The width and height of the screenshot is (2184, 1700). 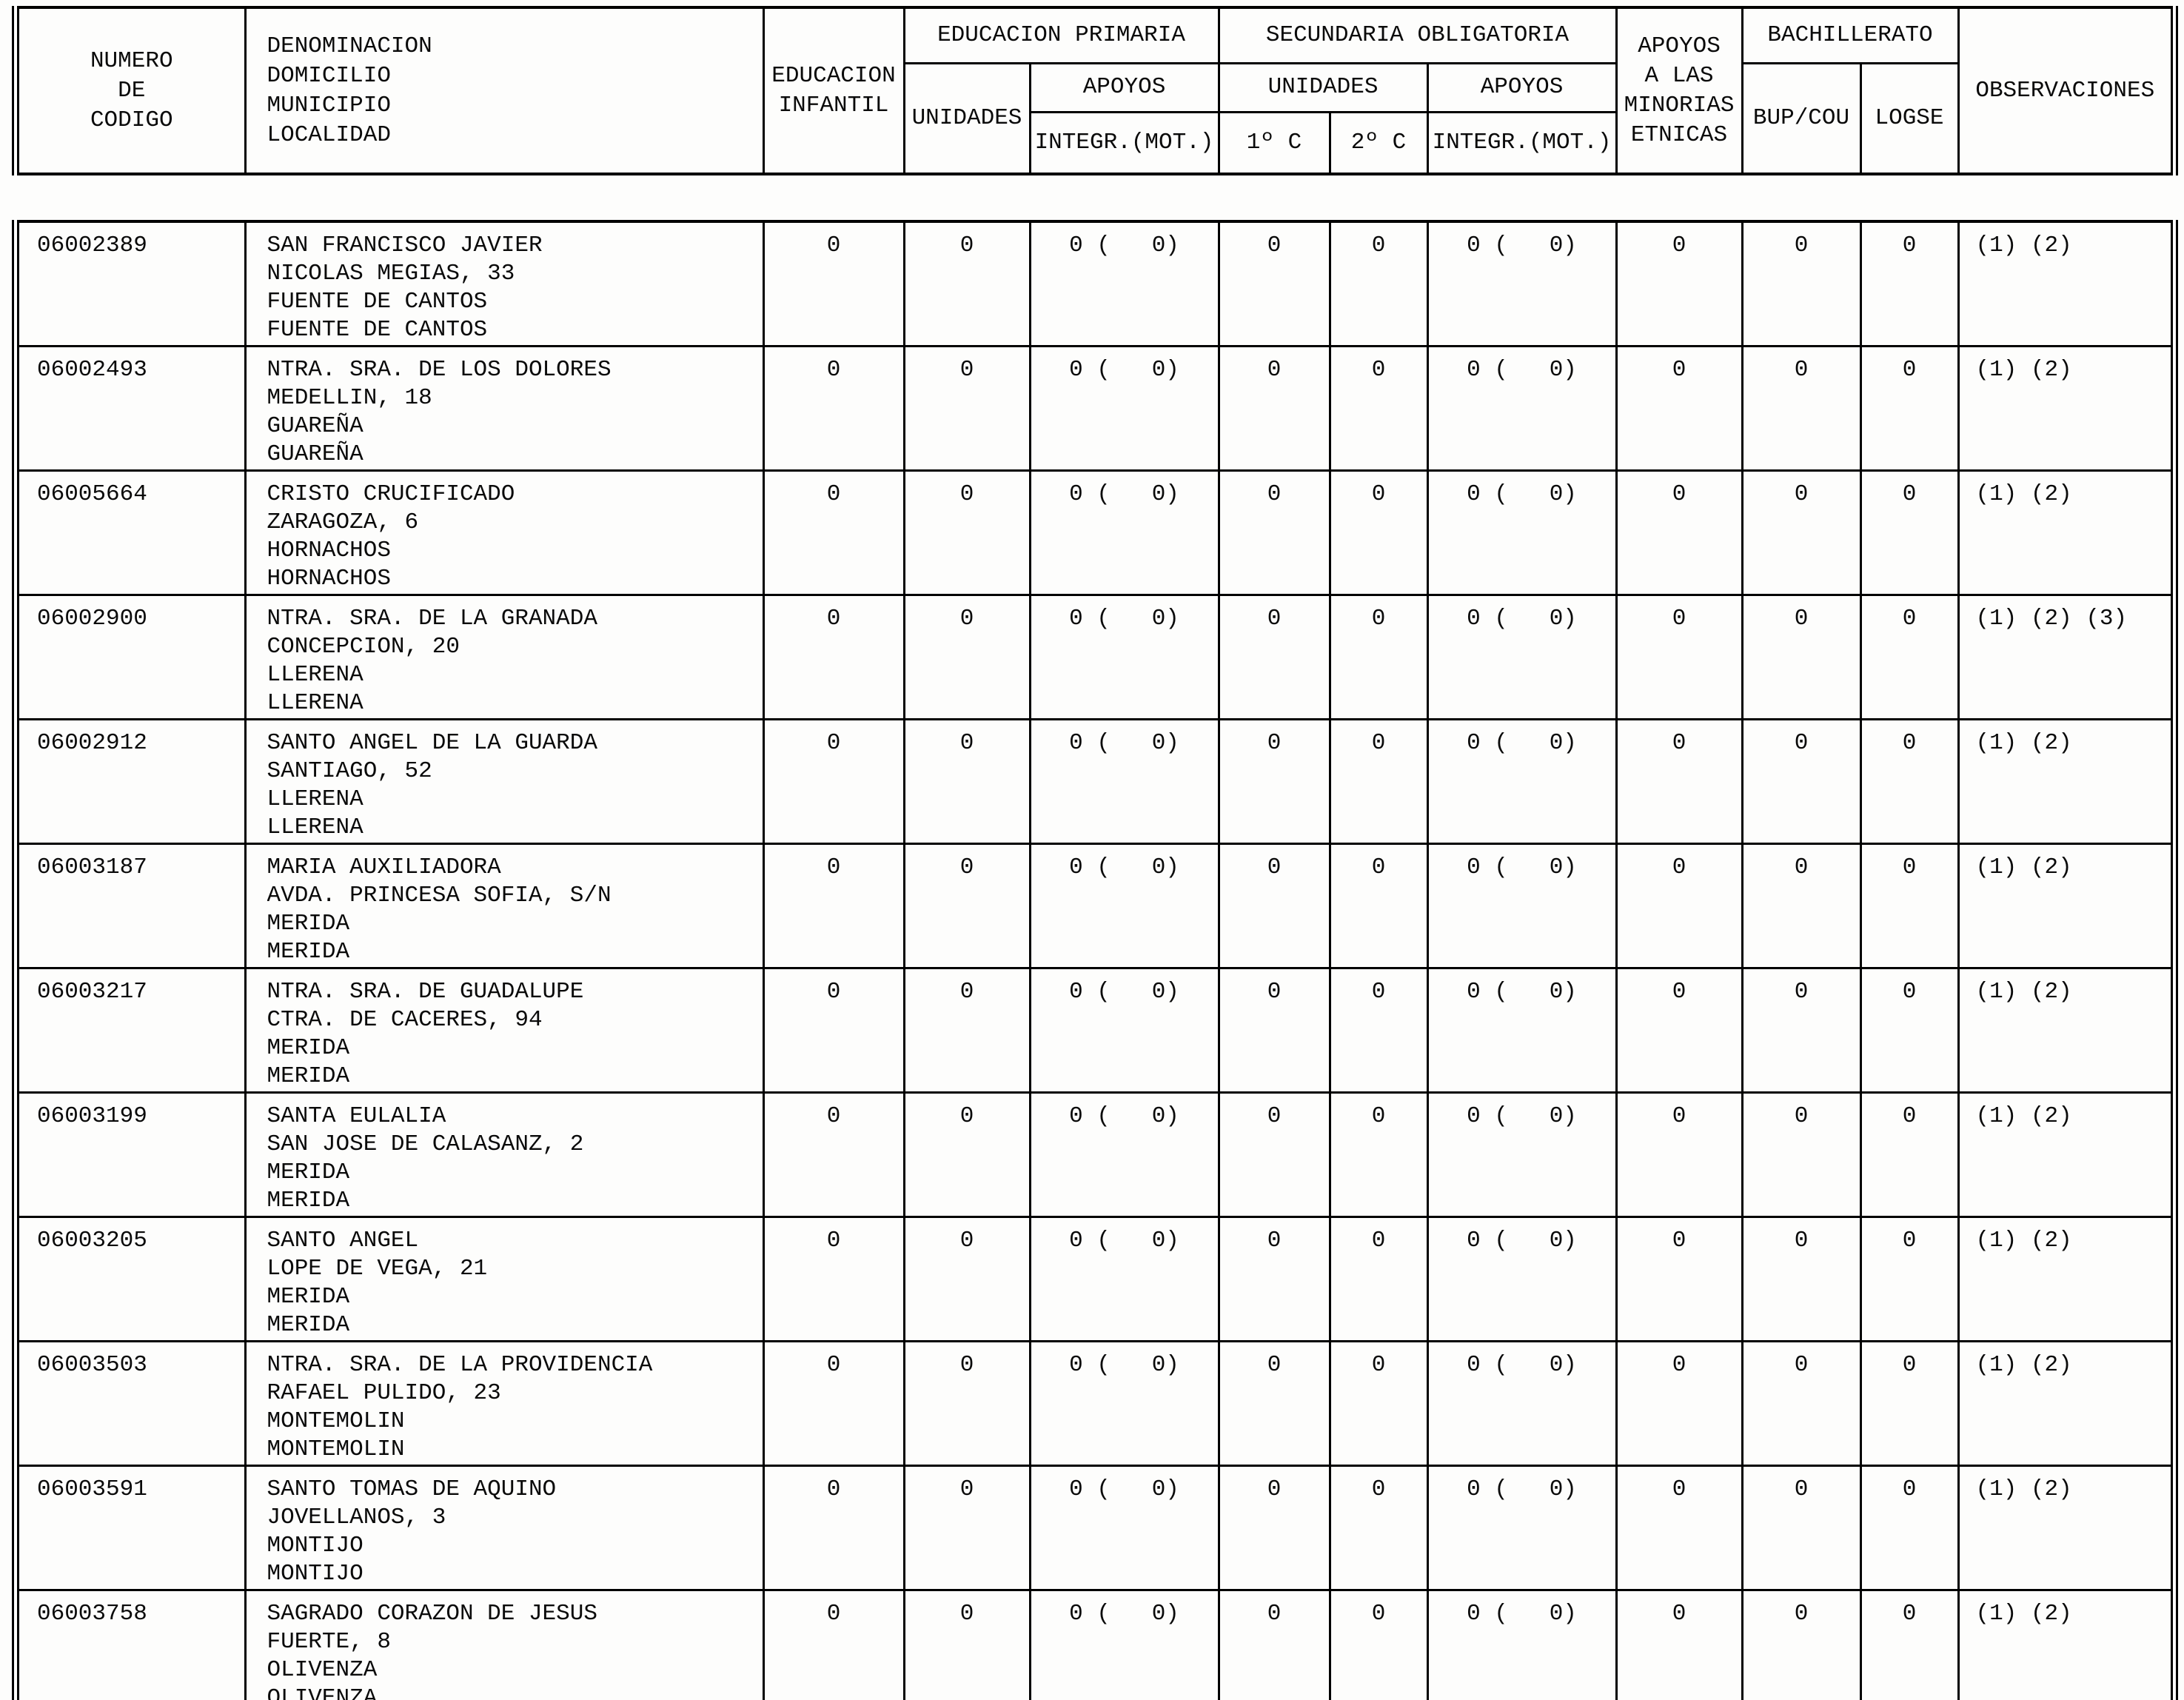 What do you see at coordinates (426, 1144) in the screenshot?
I see `school-address: SAN JOSE DE CALASANZ, 2` at bounding box center [426, 1144].